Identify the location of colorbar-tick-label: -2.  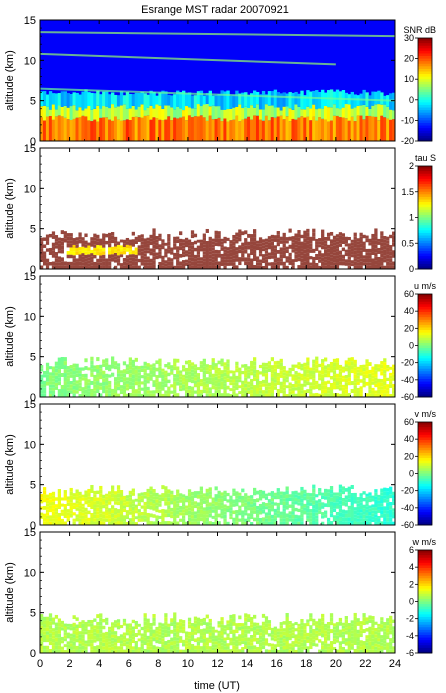
(410, 619).